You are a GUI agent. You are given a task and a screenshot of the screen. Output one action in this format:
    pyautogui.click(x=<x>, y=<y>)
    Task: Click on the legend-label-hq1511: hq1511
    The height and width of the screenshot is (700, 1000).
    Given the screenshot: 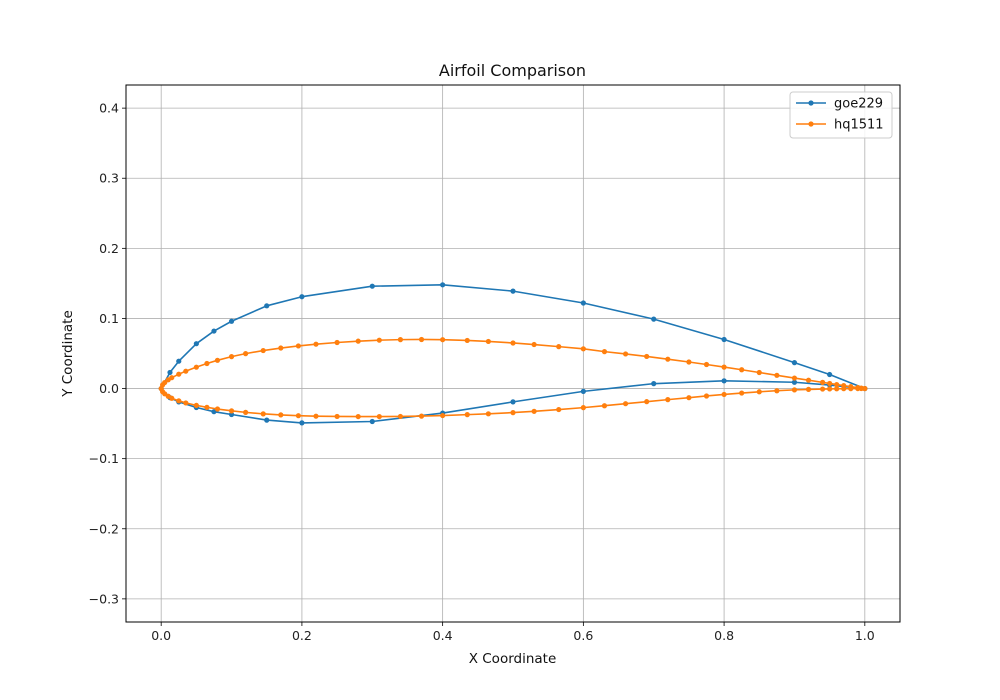 What is the action you would take?
    pyautogui.click(x=859, y=125)
    